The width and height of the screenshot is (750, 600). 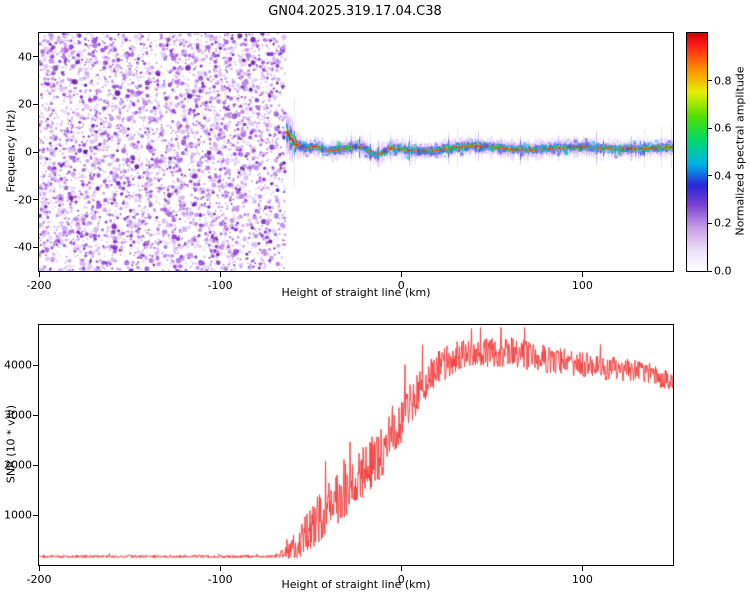 I want to click on y-tick-label: 20, so click(x=25, y=104).